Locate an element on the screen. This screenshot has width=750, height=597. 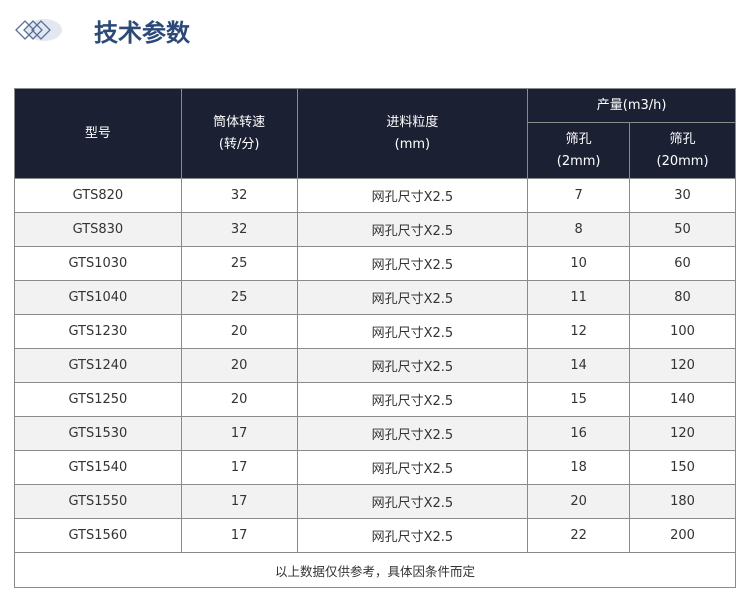
table-row: GTS1560 17 网孔尺寸X2.5 22 200 is located at coordinates (375, 535).